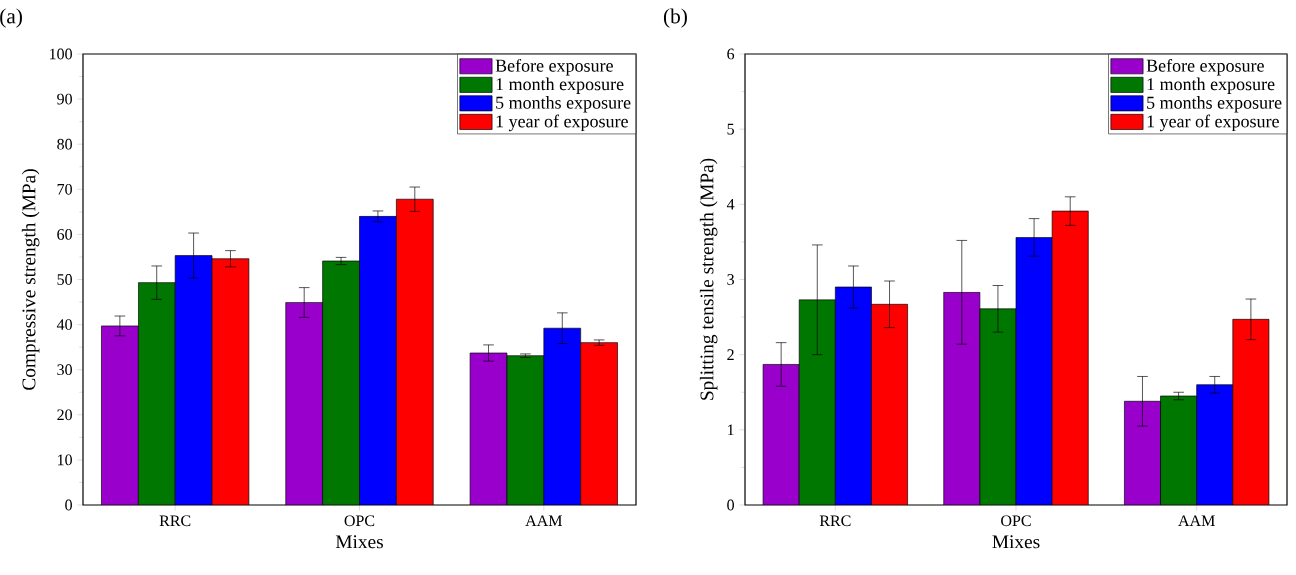 The width and height of the screenshot is (1296, 575). I want to click on y-tick-label: 100, so click(61, 54).